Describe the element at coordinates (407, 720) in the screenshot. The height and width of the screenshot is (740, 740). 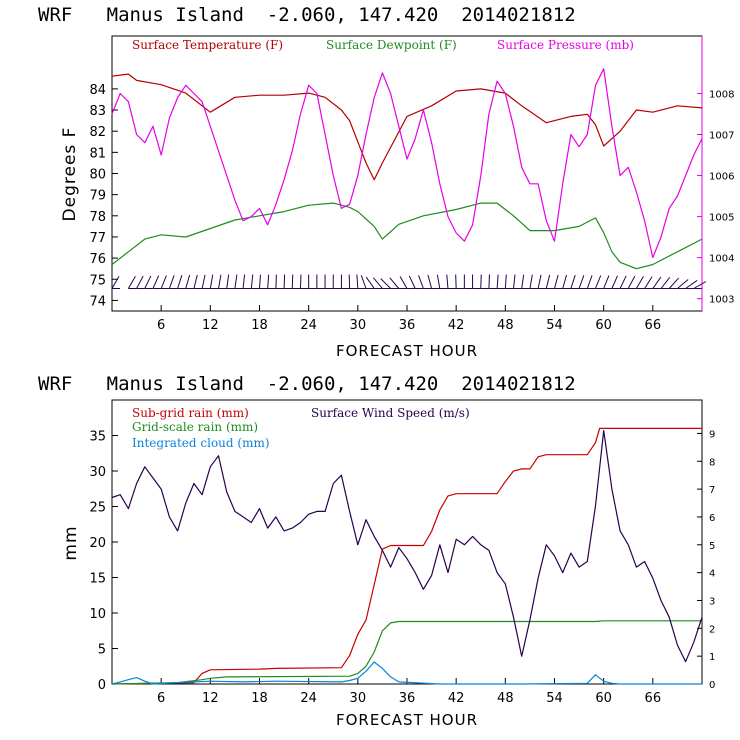
I see `bottom-x-axis-label: FORECAST HOUR` at that location.